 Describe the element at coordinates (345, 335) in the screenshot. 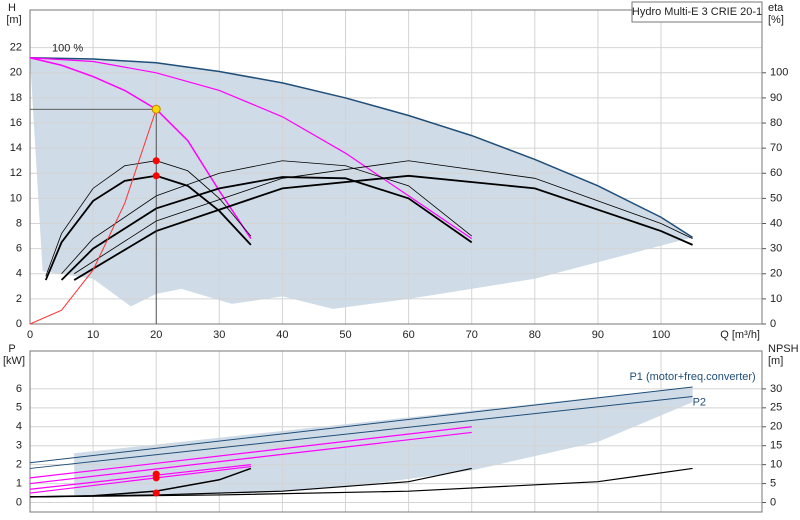

I see `x-tick-label: 50` at that location.